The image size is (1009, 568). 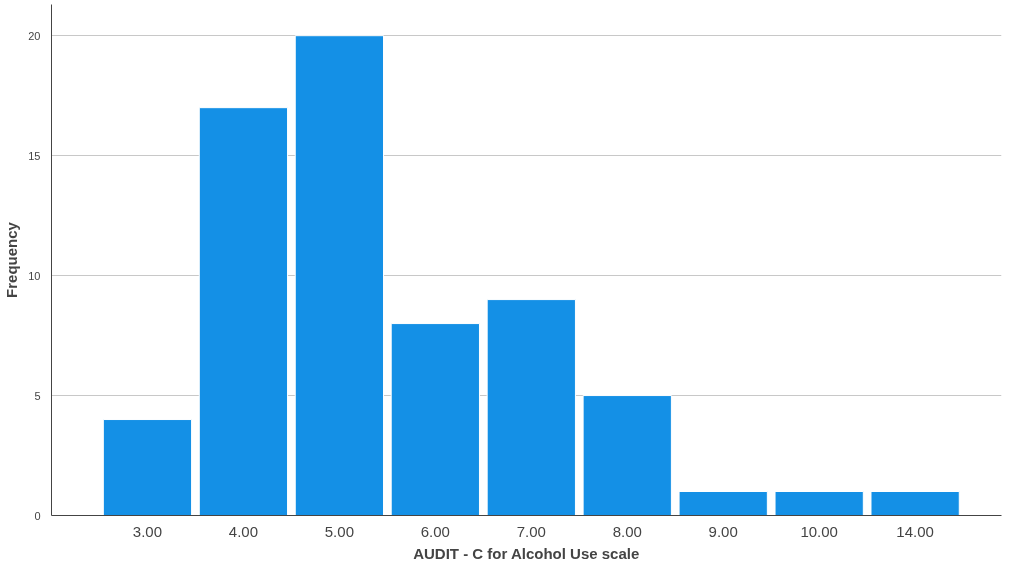 What do you see at coordinates (915, 531) in the screenshot?
I see `x-tick-label: 14.00` at bounding box center [915, 531].